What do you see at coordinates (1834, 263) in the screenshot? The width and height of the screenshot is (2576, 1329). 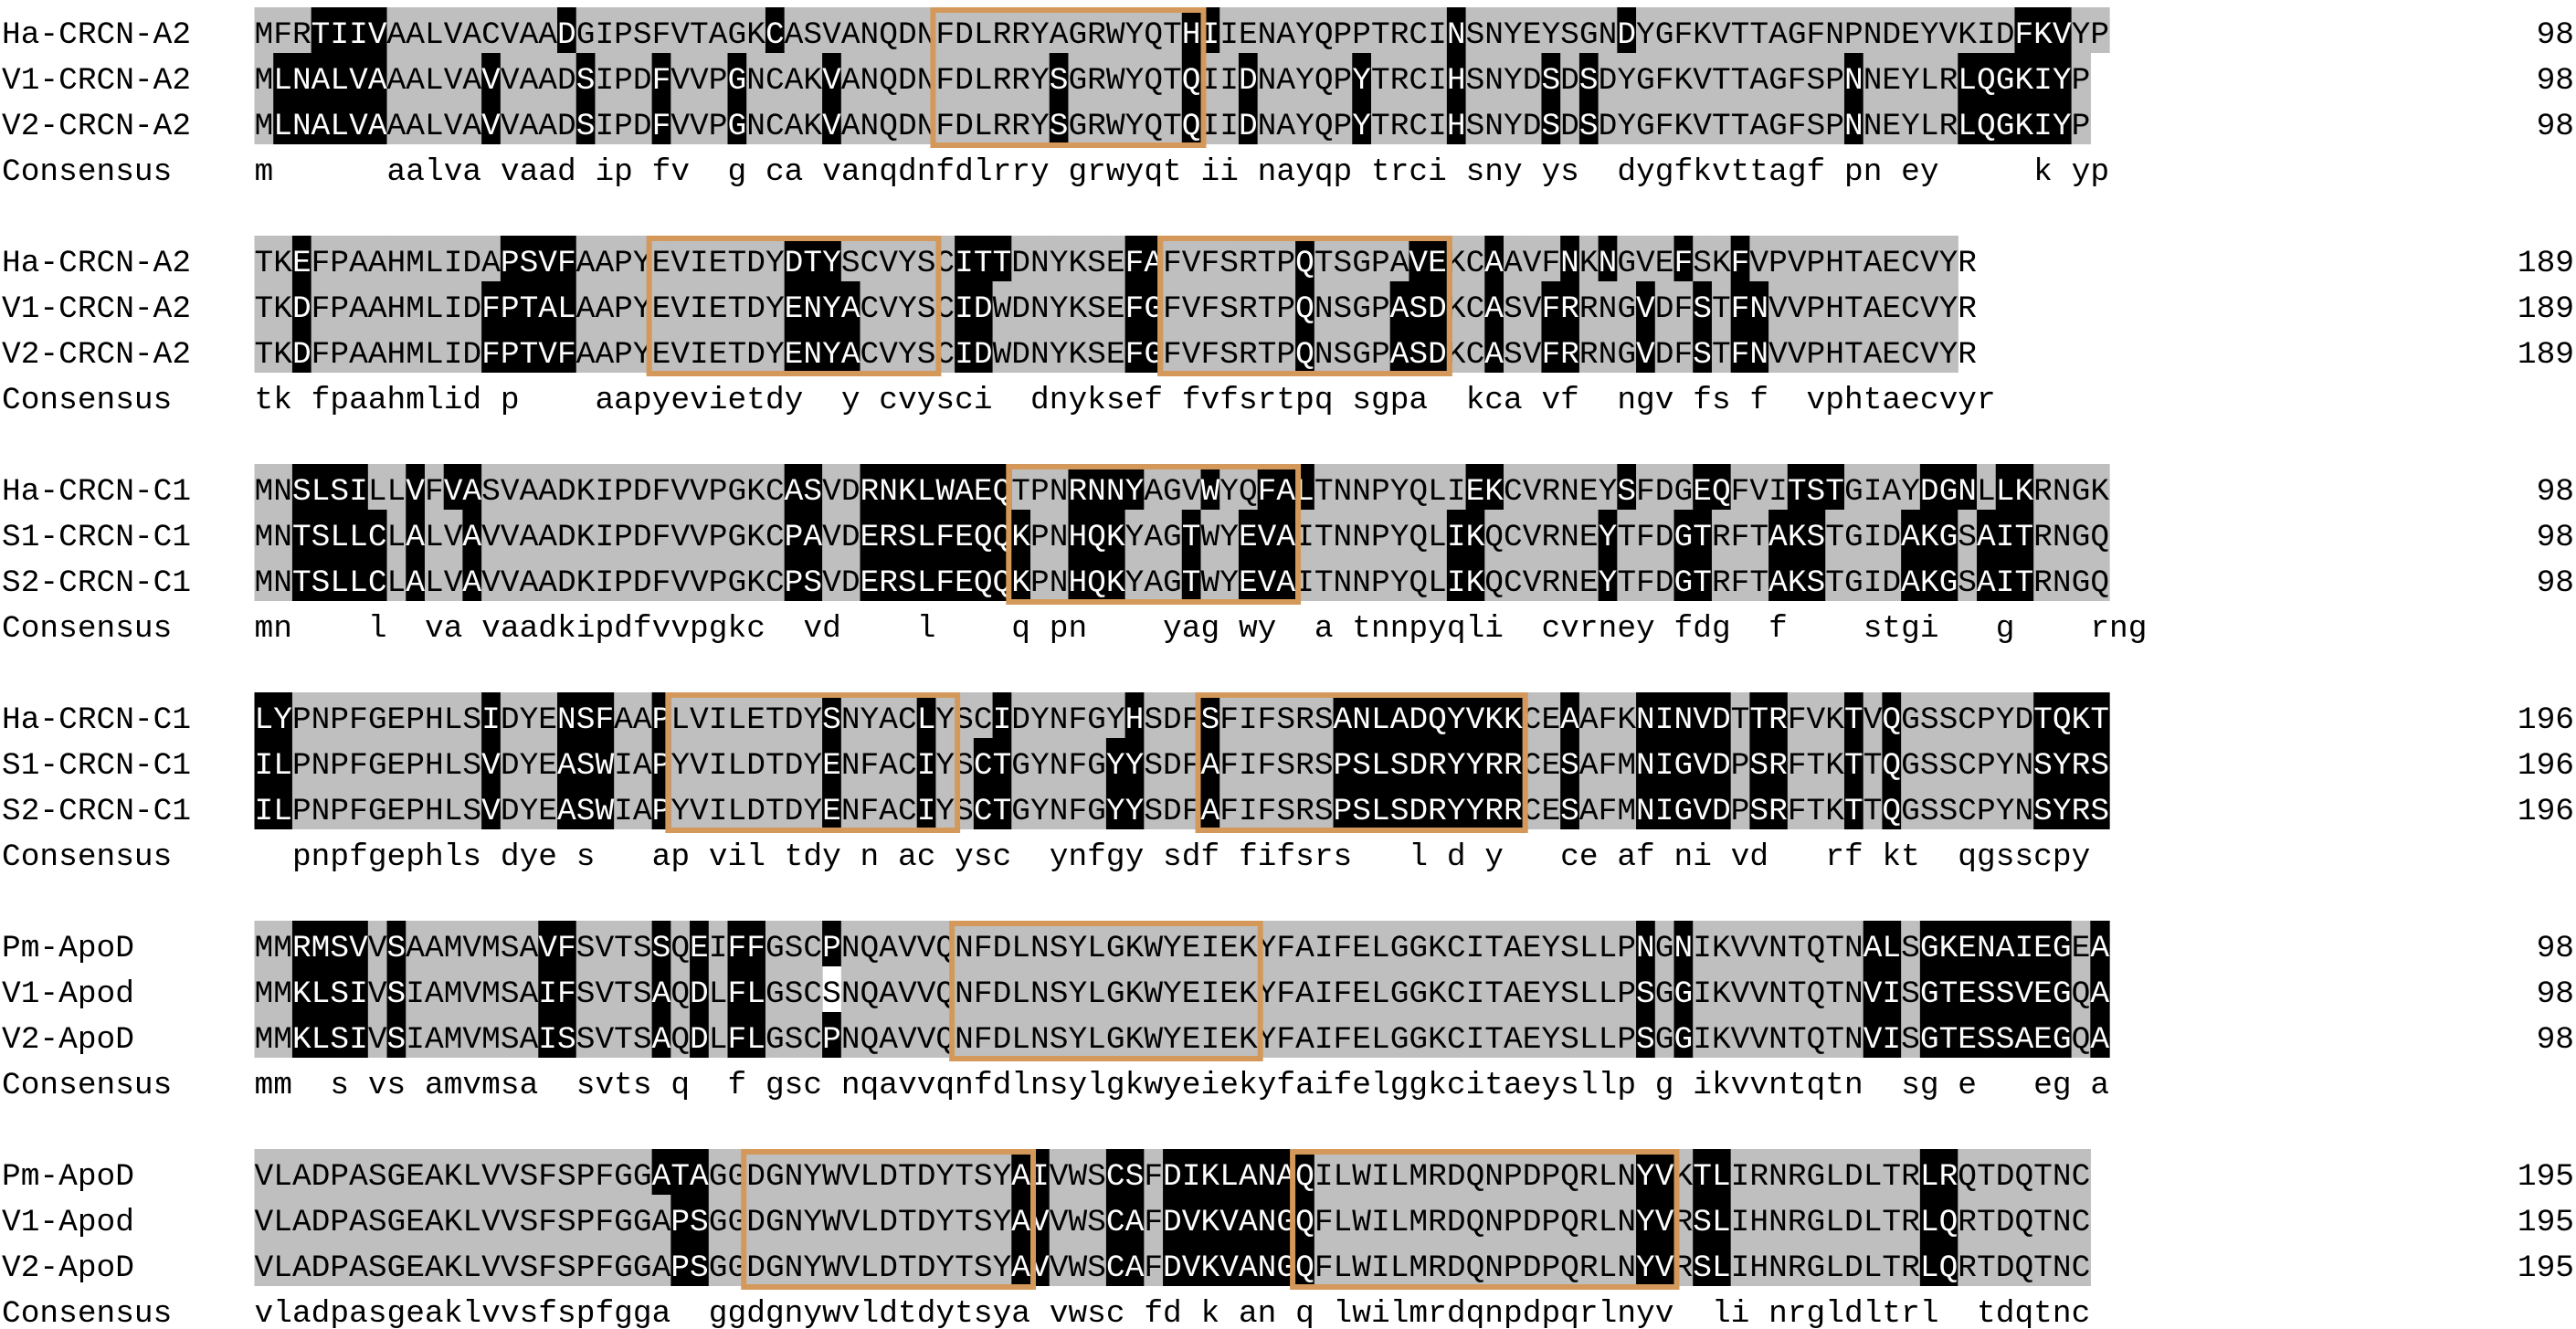 I see `residue: H` at bounding box center [1834, 263].